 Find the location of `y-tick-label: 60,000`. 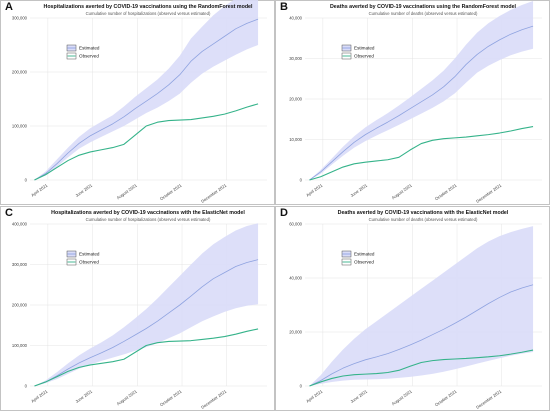

y-tick-label: 60,000 is located at coordinates (295, 223).